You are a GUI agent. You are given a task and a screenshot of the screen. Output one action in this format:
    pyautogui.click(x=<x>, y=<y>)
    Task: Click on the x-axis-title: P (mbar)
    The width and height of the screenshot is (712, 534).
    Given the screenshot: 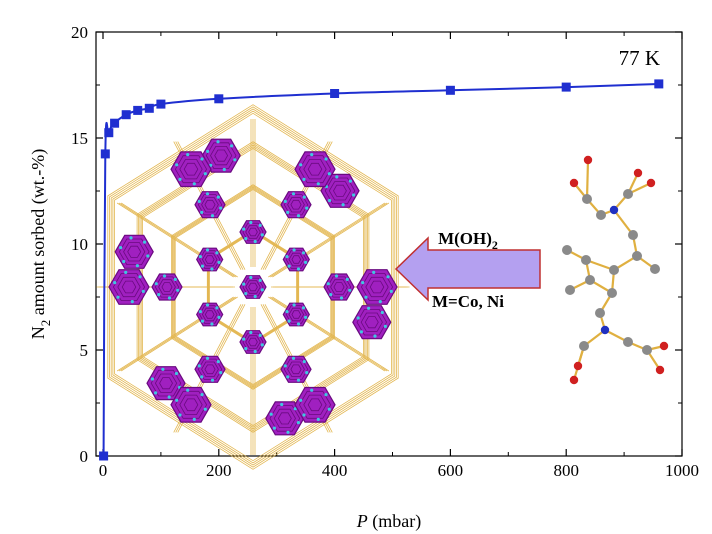 What is the action you would take?
    pyautogui.click(x=388, y=521)
    